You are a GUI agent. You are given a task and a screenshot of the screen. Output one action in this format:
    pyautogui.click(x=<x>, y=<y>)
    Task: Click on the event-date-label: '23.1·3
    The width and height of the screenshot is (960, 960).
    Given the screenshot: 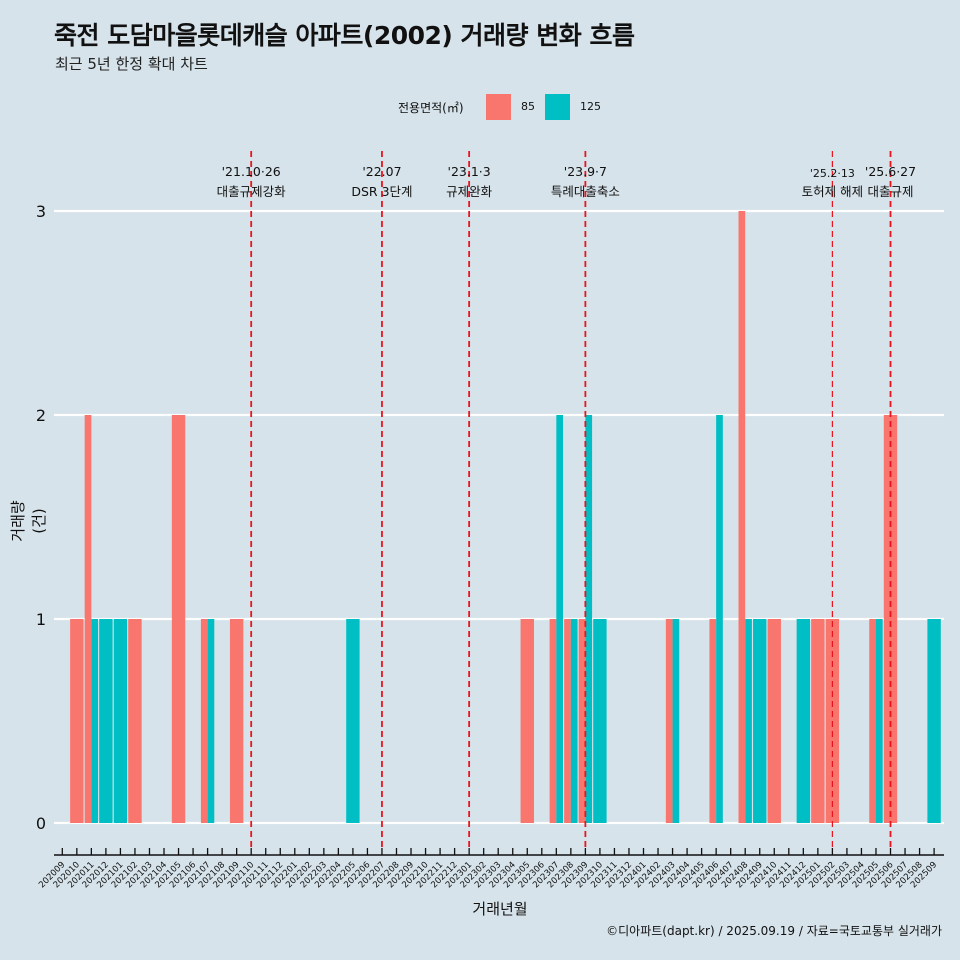 What is the action you would take?
    pyautogui.click(x=469, y=171)
    